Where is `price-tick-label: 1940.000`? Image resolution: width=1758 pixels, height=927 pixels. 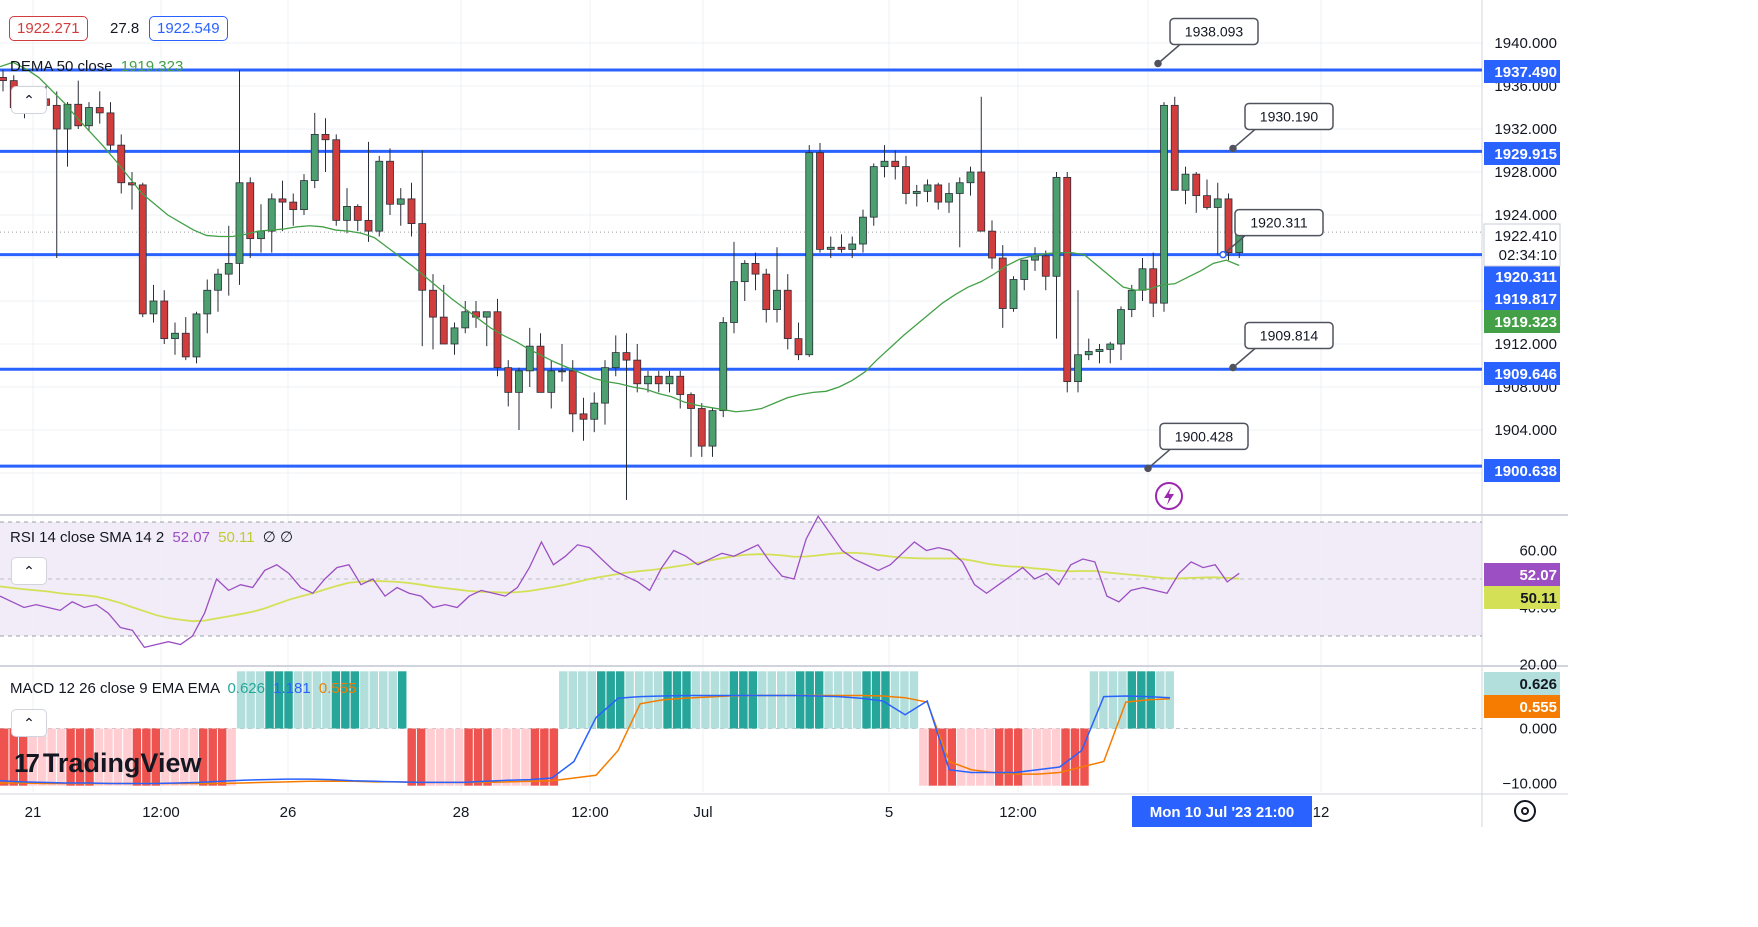 price-tick-label: 1940.000 is located at coordinates (1525, 43).